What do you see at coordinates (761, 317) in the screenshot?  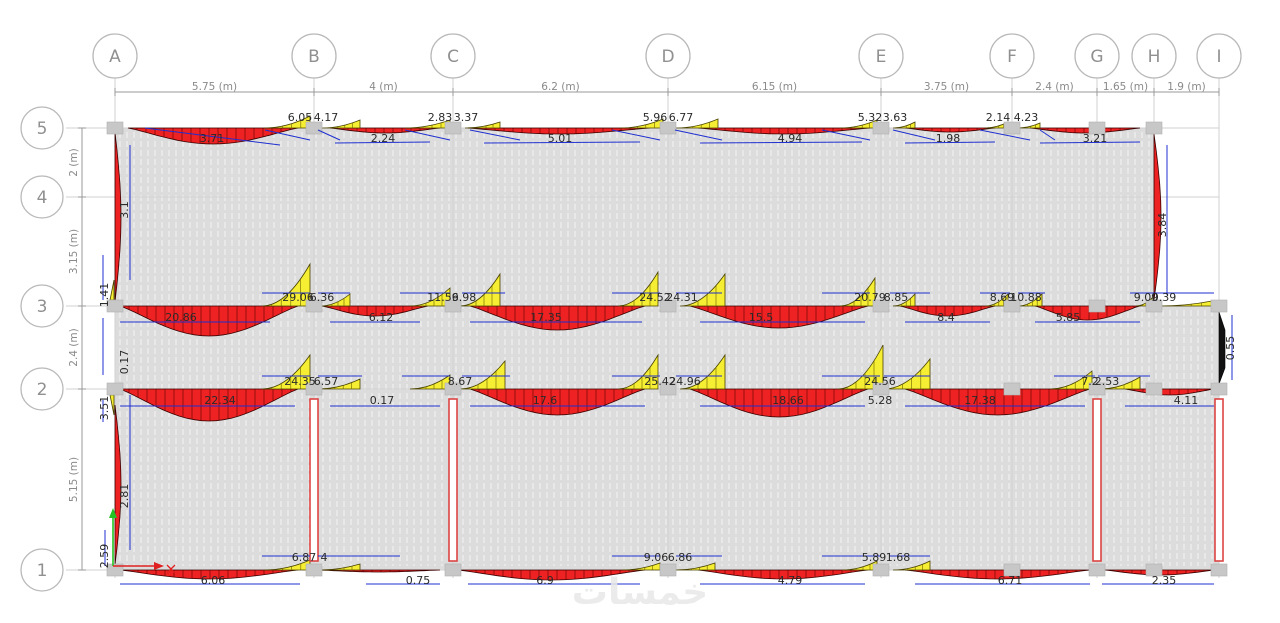 I see `moment-value-label: 15.5` at bounding box center [761, 317].